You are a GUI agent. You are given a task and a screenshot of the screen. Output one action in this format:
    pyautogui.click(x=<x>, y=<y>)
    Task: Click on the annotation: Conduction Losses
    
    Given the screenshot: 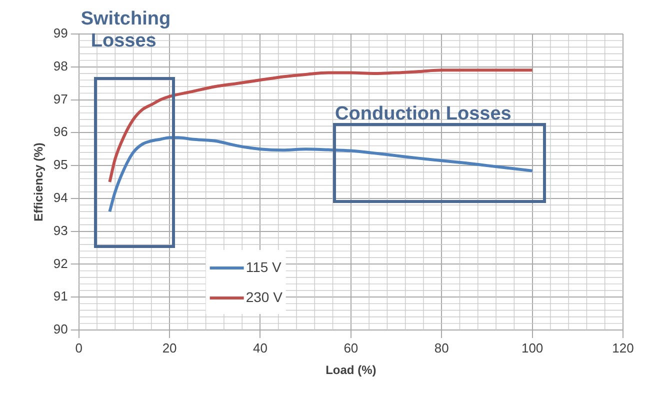 What is the action you would take?
    pyautogui.click(x=423, y=113)
    